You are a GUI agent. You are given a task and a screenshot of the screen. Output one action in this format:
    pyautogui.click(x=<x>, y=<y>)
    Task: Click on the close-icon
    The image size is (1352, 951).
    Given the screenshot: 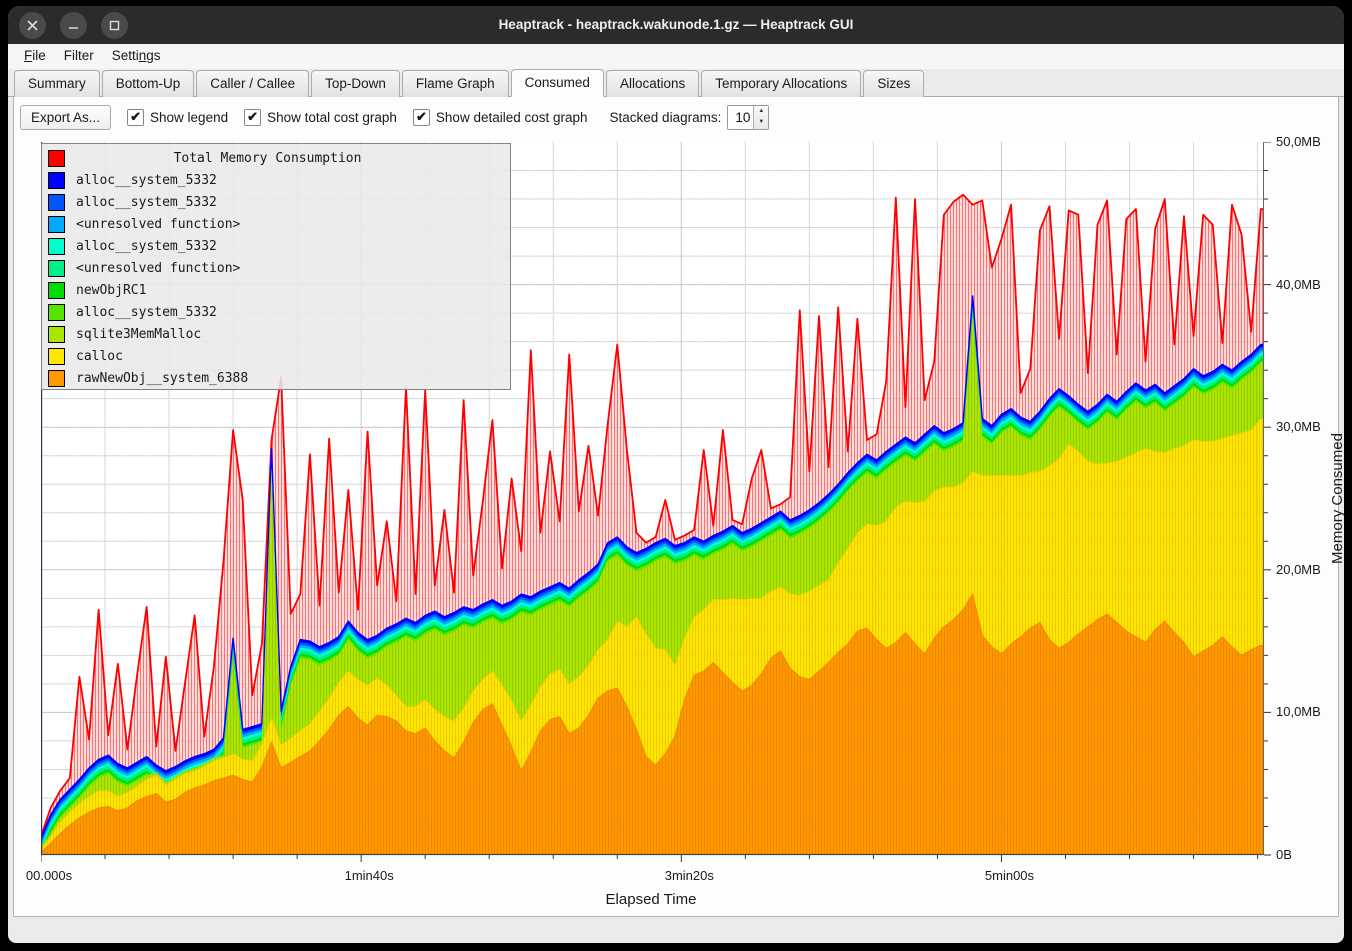 What is the action you would take?
    pyautogui.click(x=32, y=25)
    